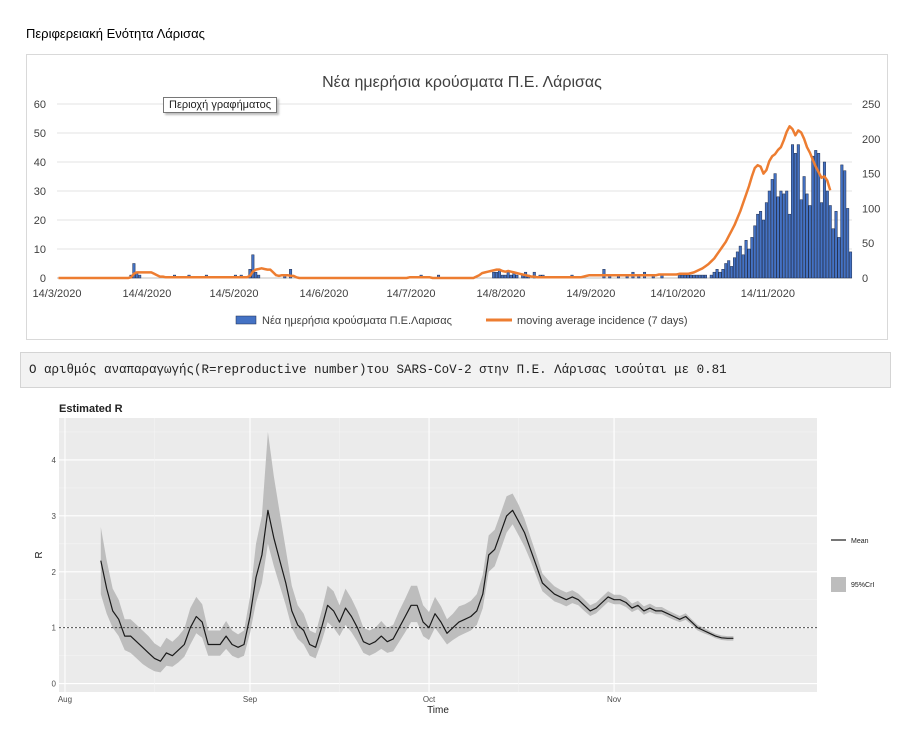 The image size is (911, 735). I want to click on x-tick-label: 14/5/2020, so click(234, 294).